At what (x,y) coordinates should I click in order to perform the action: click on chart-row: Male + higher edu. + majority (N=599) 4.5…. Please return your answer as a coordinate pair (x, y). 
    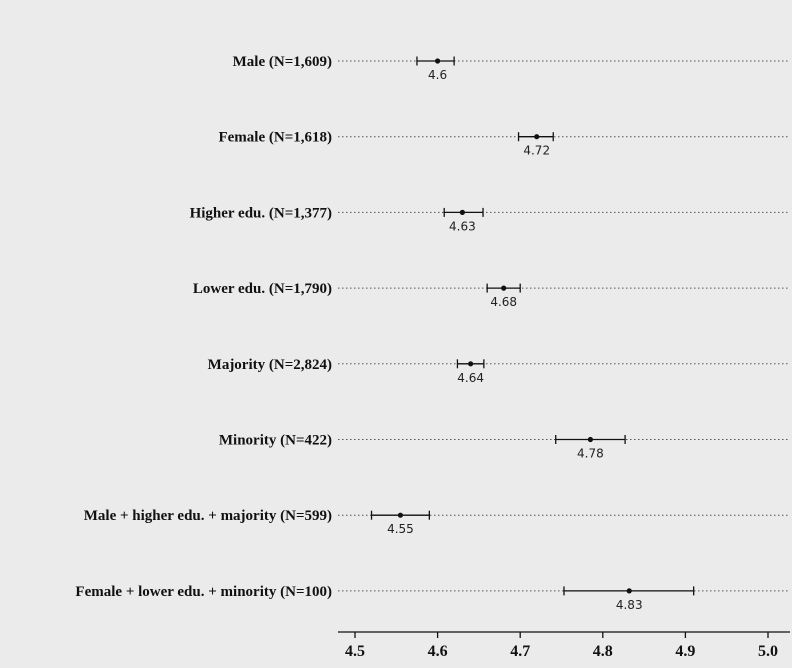
    Looking at the image, I should click on (437, 522).